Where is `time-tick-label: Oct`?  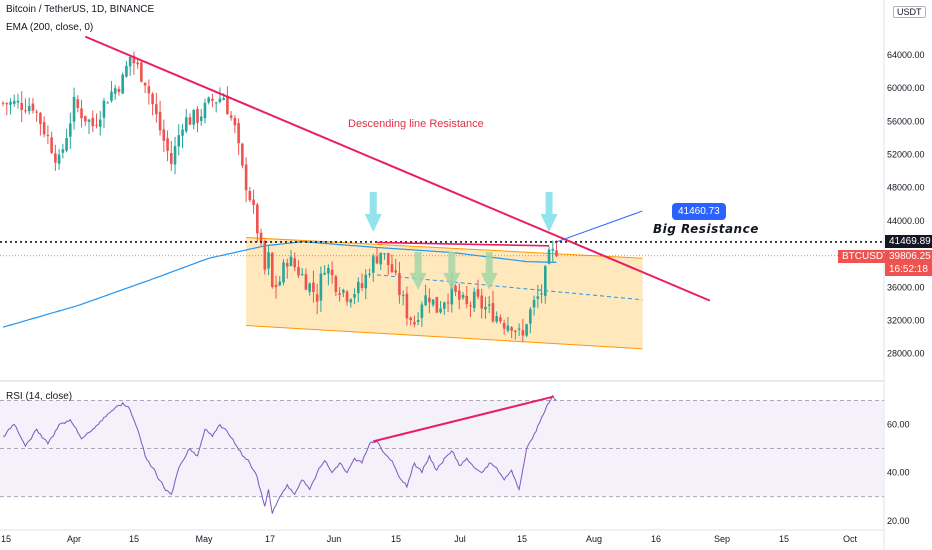
time-tick-label: Oct is located at coordinates (850, 539).